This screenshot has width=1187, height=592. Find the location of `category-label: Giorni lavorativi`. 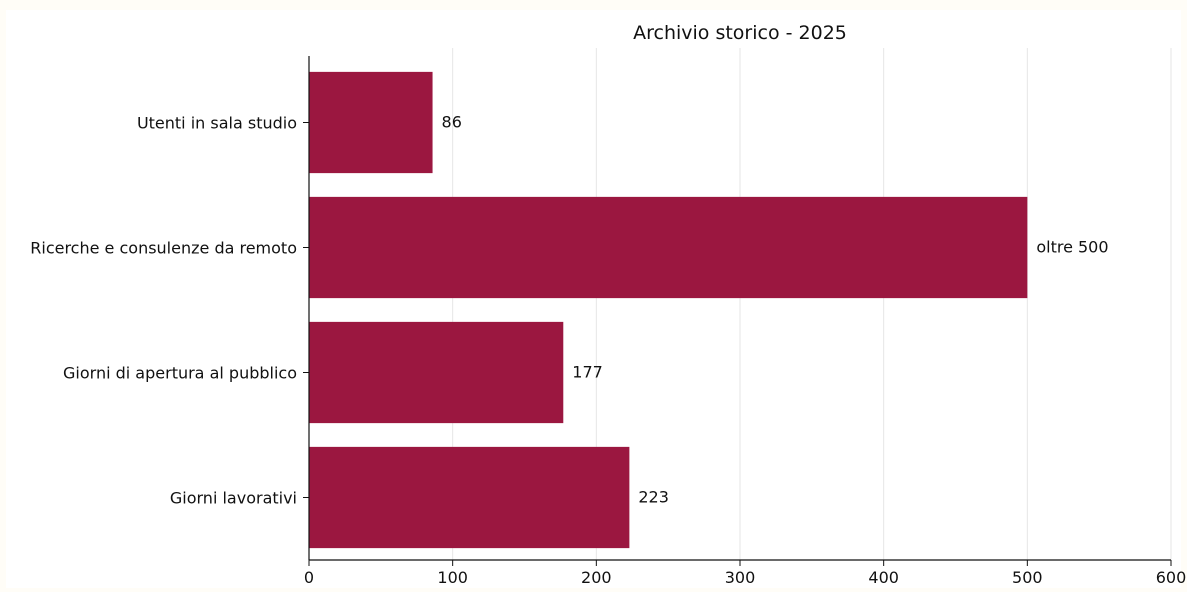

category-label: Giorni lavorativi is located at coordinates (233, 498).